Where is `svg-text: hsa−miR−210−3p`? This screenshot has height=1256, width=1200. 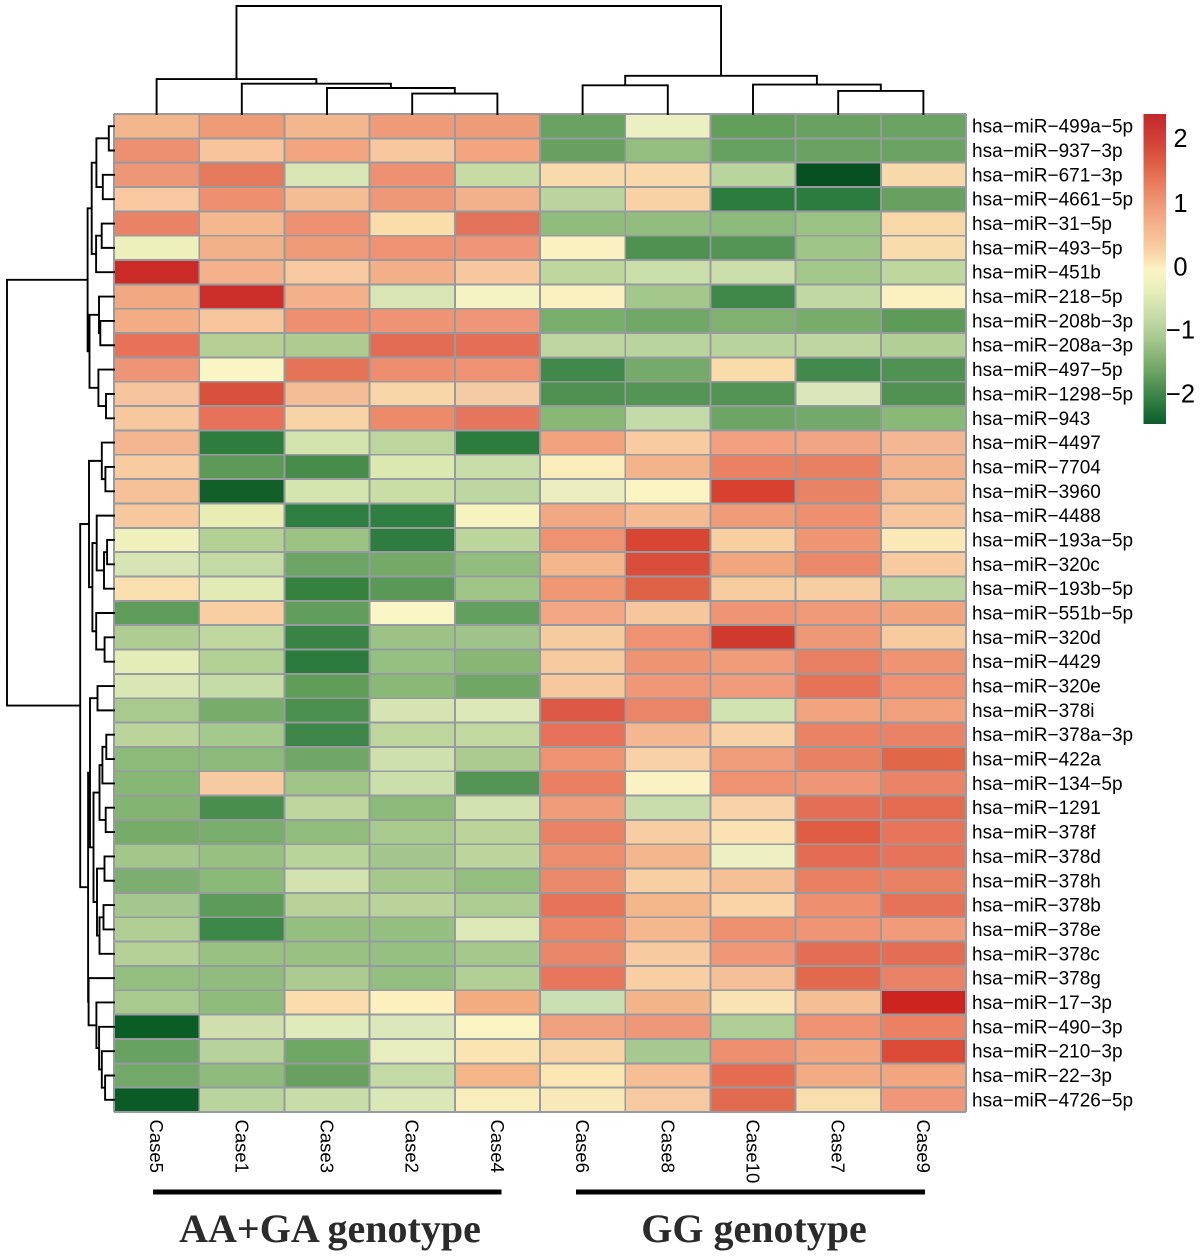 svg-text: hsa−miR−210−3p is located at coordinates (1047, 1052).